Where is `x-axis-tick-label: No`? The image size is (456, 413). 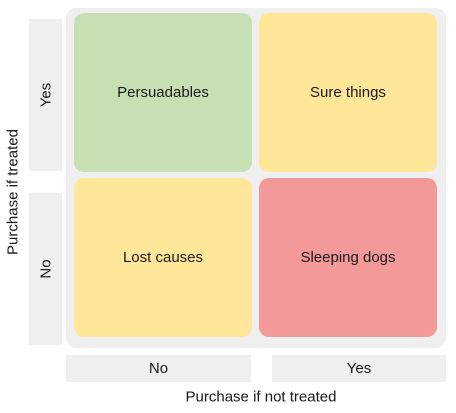 x-axis-tick-label: No is located at coordinates (158, 368).